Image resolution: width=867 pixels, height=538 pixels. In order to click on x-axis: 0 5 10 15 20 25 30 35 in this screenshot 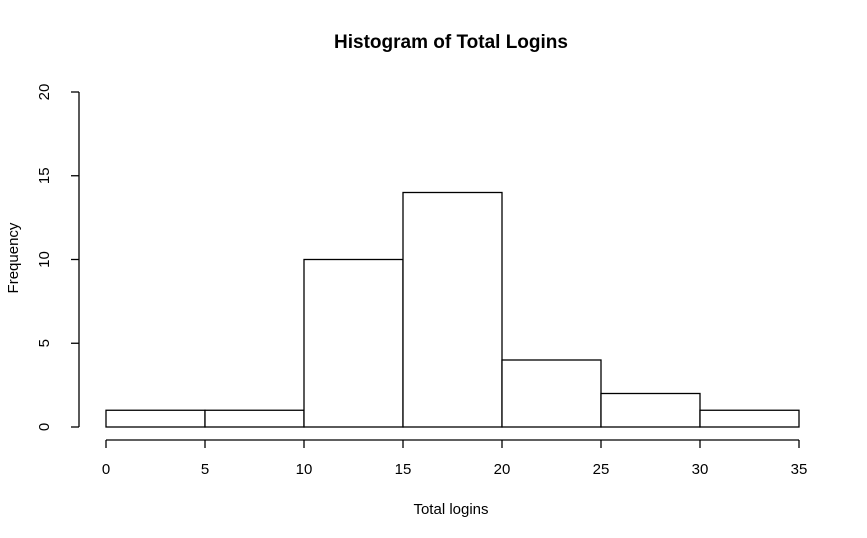, I will do `click(455, 458)`.